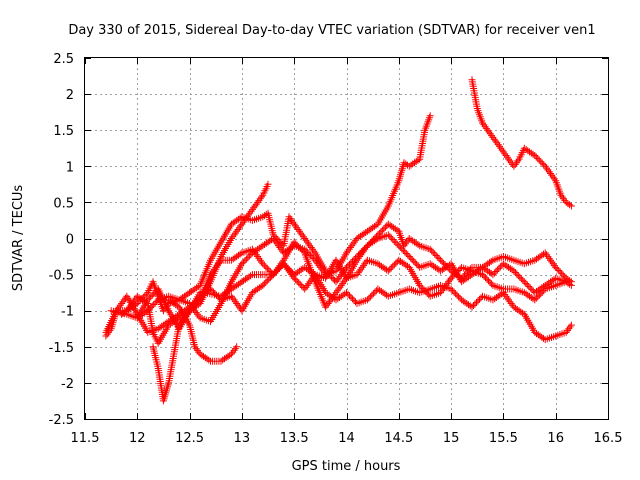 The height and width of the screenshot is (480, 640). I want to click on x-tick-label: 12.5, so click(189, 438).